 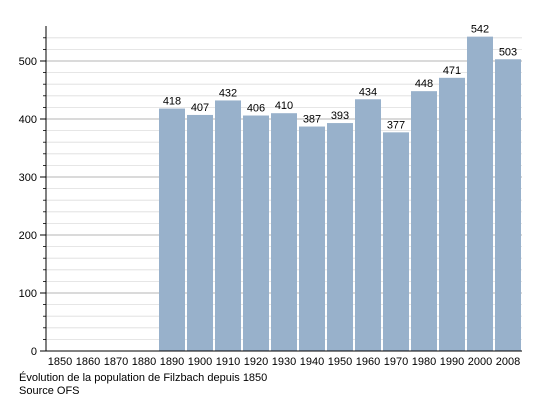 I want to click on x-tick-label-1990: 1990, so click(x=452, y=362).